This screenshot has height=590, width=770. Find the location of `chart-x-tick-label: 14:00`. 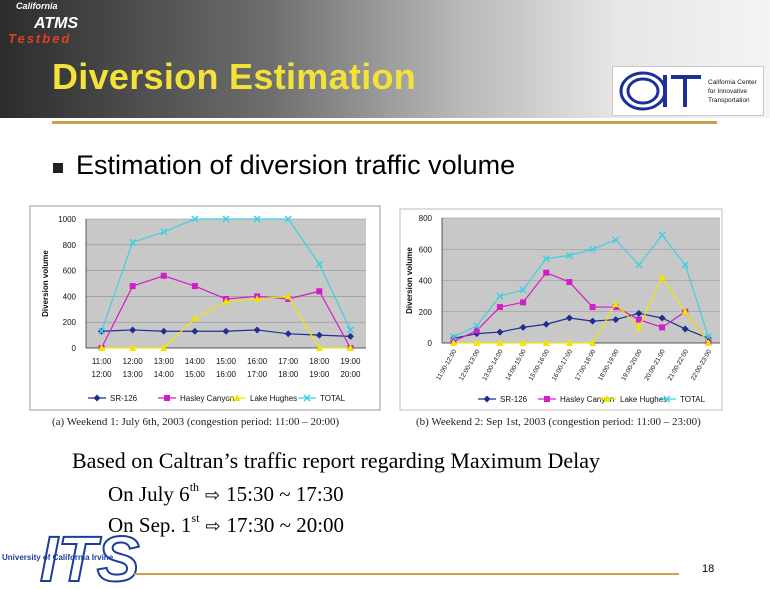

chart-x-tick-label: 14:00 is located at coordinates (164, 374).